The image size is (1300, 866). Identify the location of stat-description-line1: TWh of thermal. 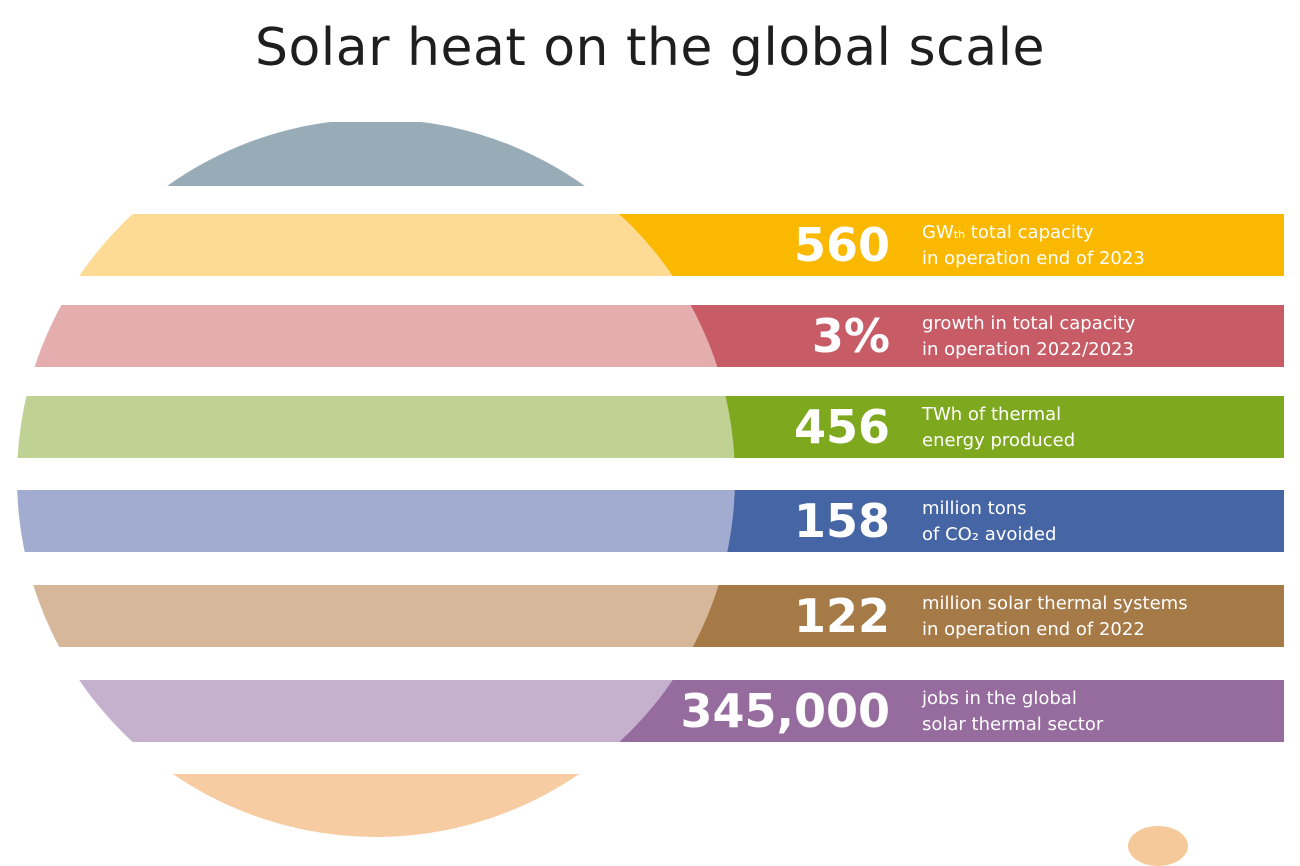
(998, 416).